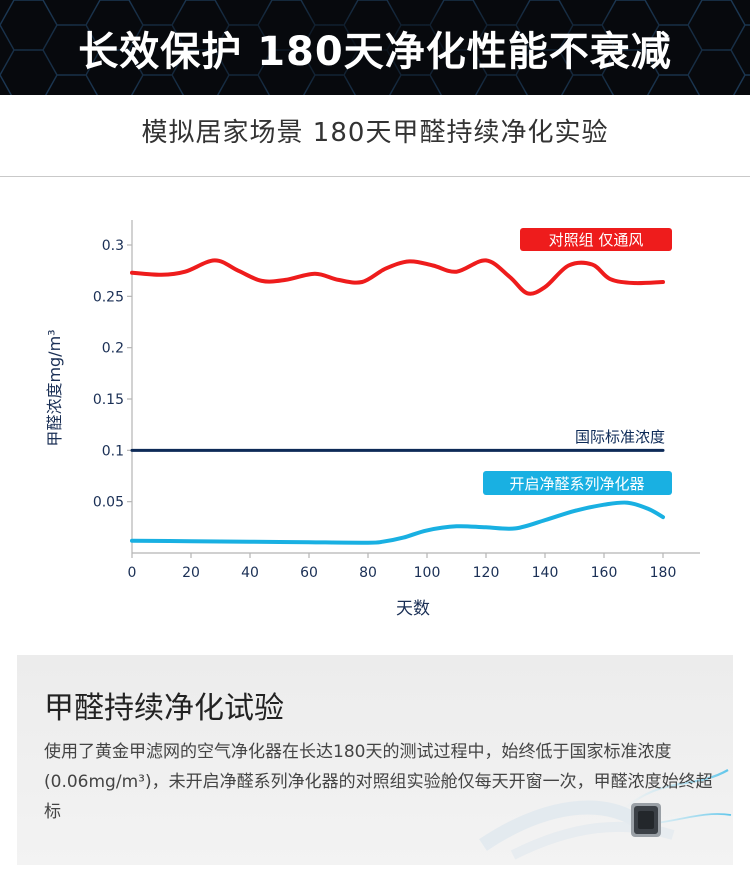  Describe the element at coordinates (250, 573) in the screenshot. I see `x-tick-label: 40` at that location.